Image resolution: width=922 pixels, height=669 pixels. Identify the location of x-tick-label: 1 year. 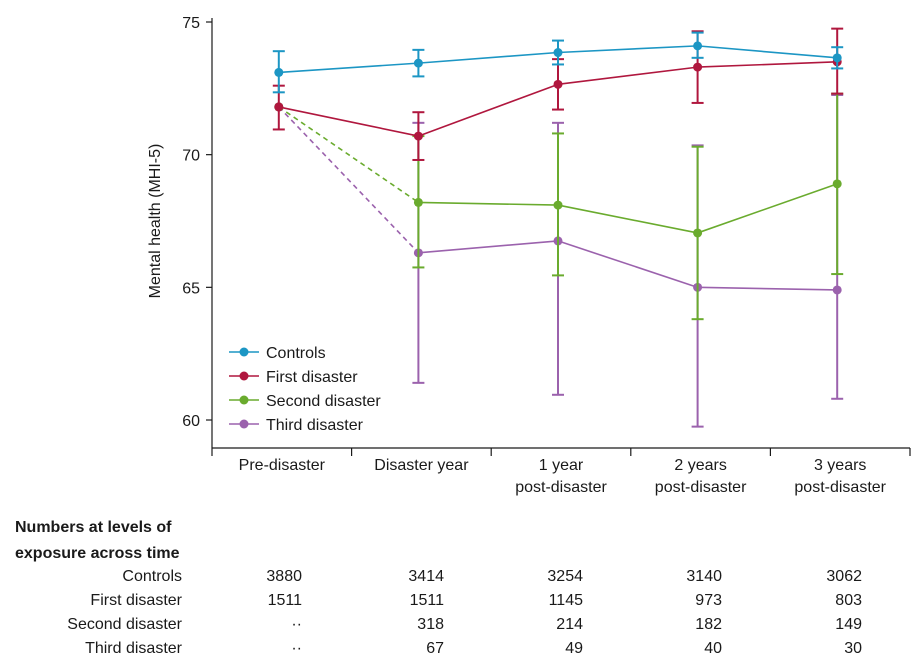
(561, 465).